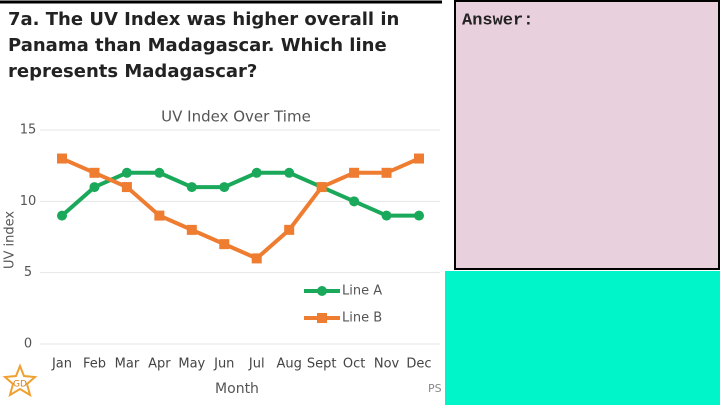 This screenshot has width=720, height=405. Describe the element at coordinates (94, 364) in the screenshot. I see `x-tick-label: Feb` at that location.